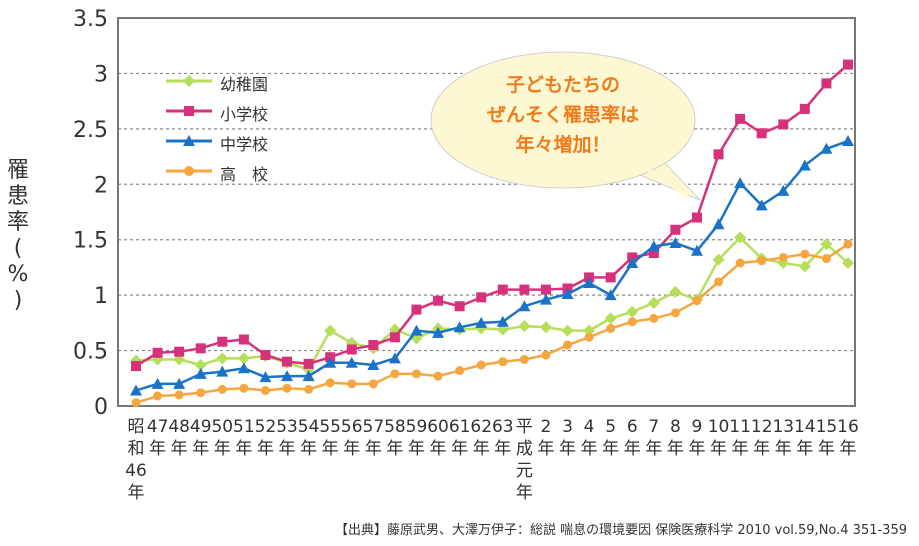  I want to click on x-tick-label: 57, so click(374, 427).